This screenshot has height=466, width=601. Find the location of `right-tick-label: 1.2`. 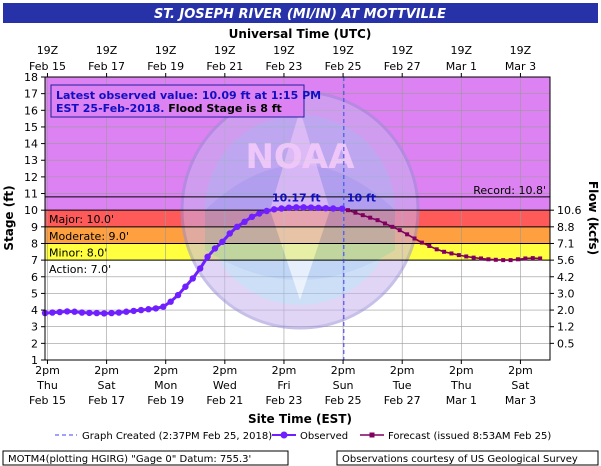

right-tick-label: 1.2 is located at coordinates (566, 327).